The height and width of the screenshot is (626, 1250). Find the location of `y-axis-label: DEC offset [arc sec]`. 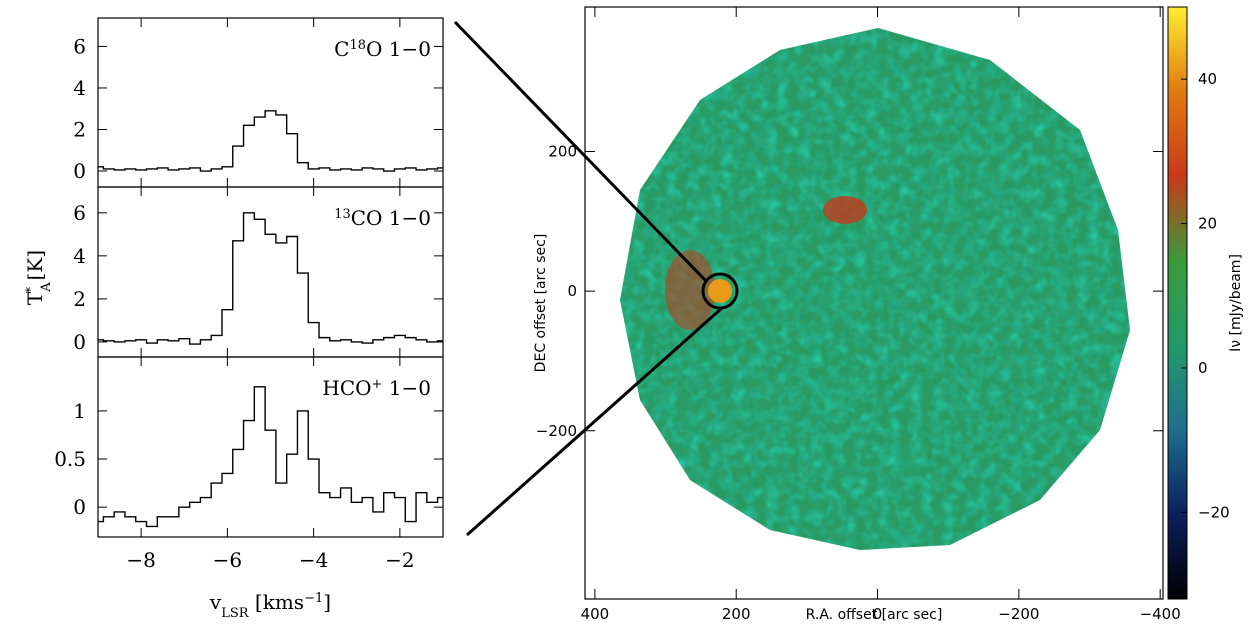

y-axis-label: DEC offset [arc sec] is located at coordinates (541, 303).